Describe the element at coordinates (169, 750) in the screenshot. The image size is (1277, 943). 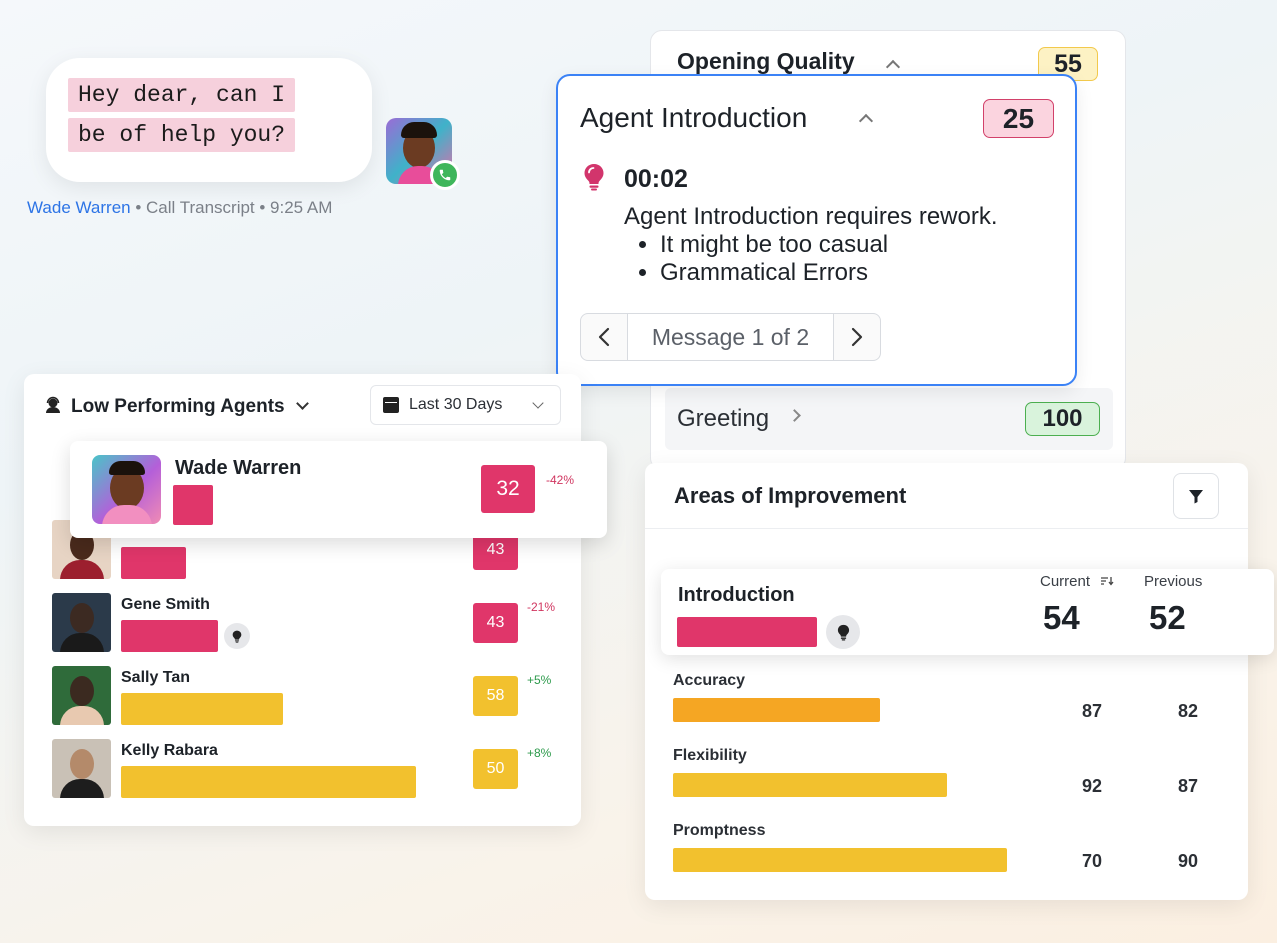
I see `agent-name: Kelly Rabara` at that location.